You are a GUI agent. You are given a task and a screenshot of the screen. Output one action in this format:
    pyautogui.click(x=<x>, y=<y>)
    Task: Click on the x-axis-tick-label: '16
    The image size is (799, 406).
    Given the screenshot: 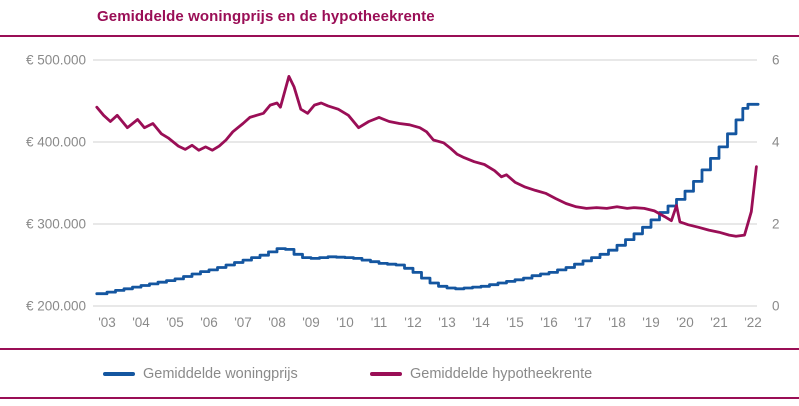 What is the action you would take?
    pyautogui.click(x=549, y=322)
    